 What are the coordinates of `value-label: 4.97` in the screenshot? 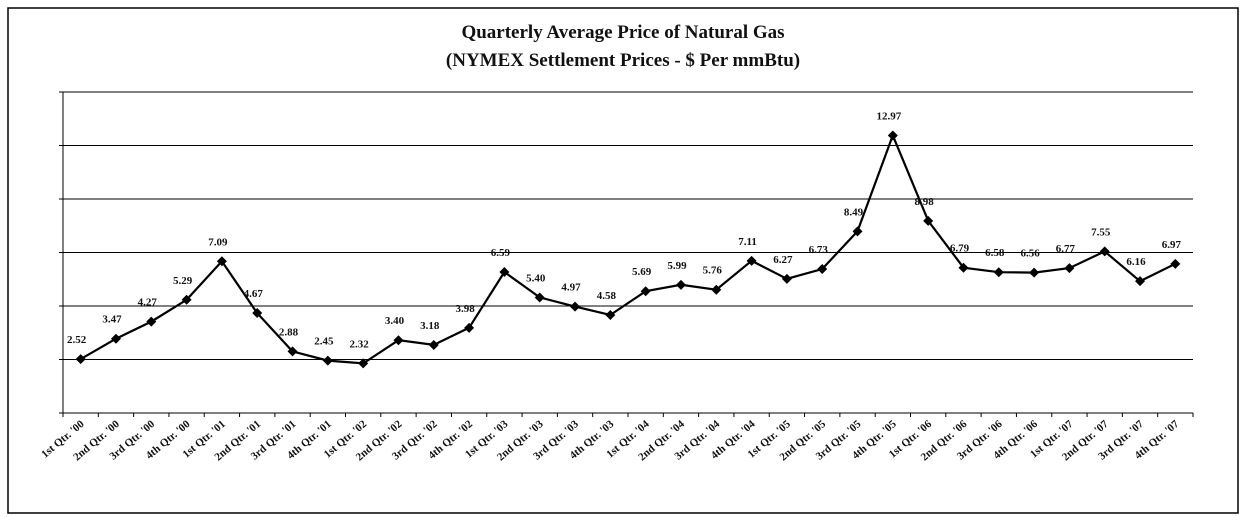 It's located at (571, 288).